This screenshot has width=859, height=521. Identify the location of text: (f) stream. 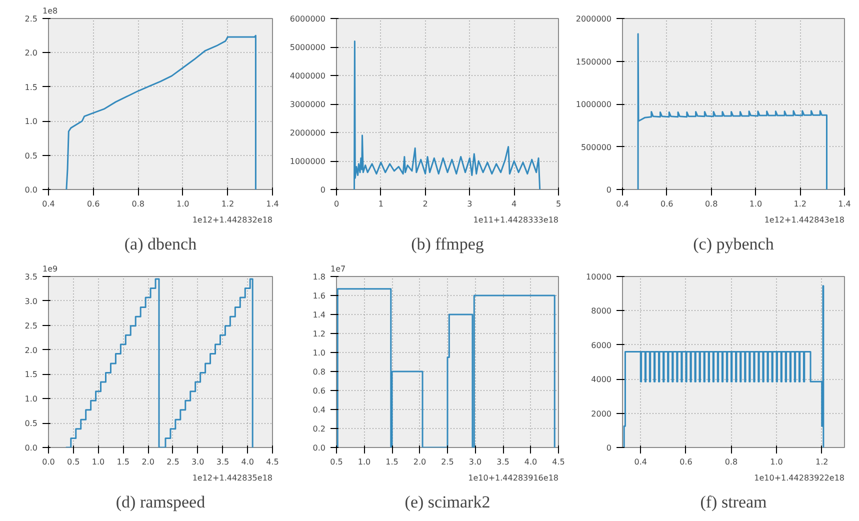
(733, 502).